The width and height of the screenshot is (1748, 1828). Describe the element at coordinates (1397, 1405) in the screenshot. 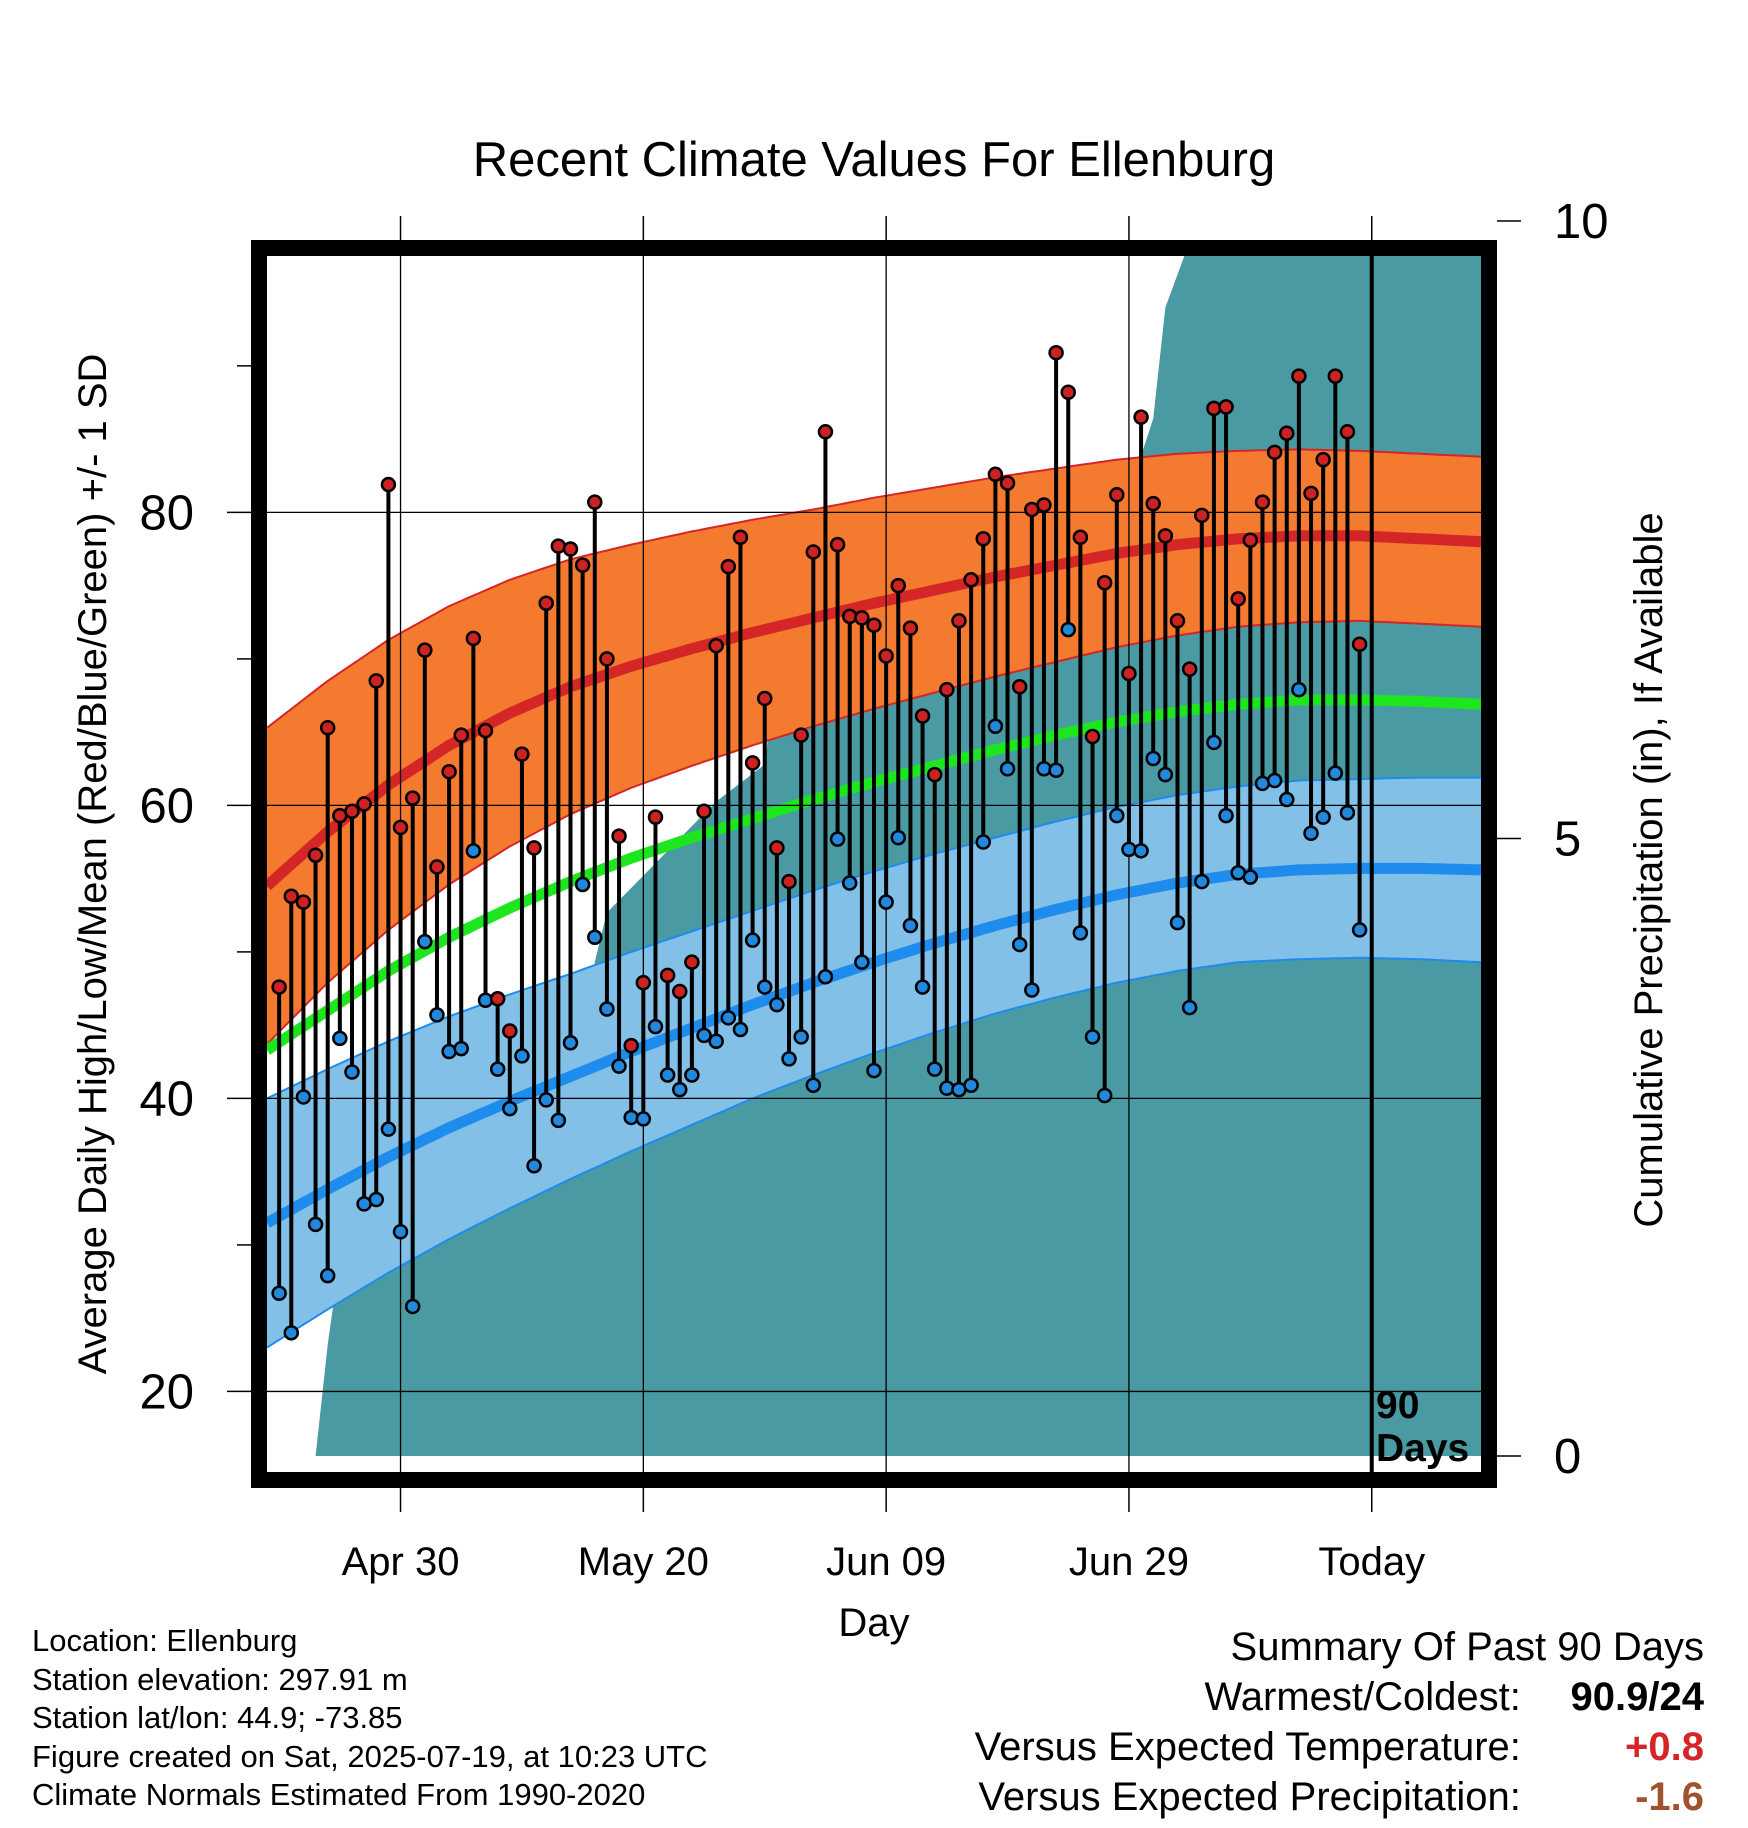

I see `today-marker-label: 90` at that location.